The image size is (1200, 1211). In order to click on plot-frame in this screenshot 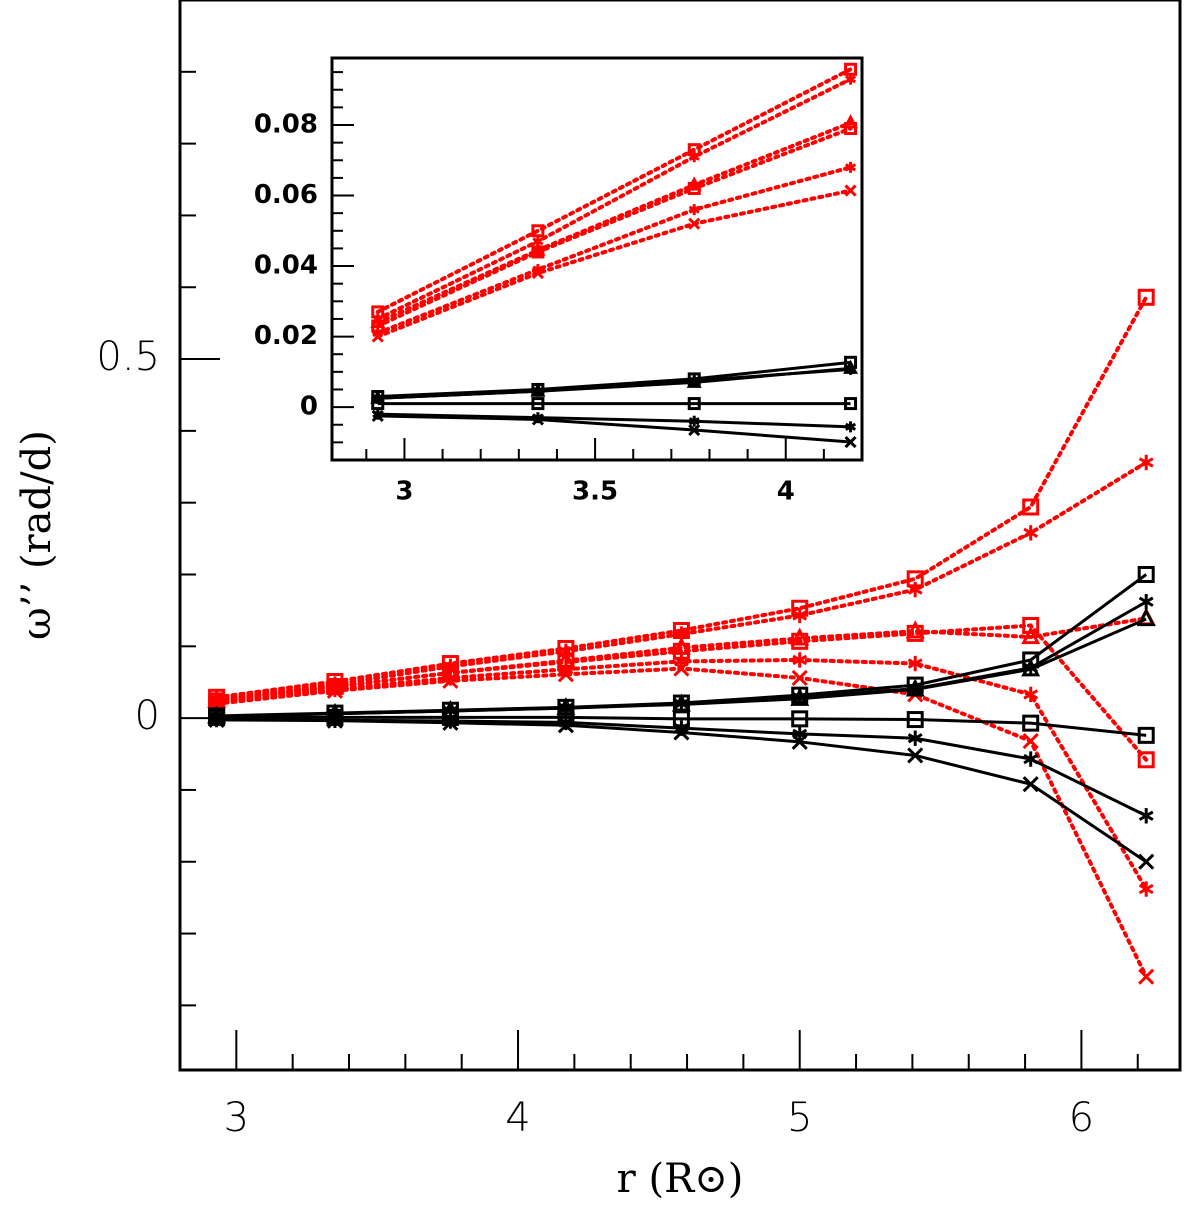, I will do `click(597, 259)`.